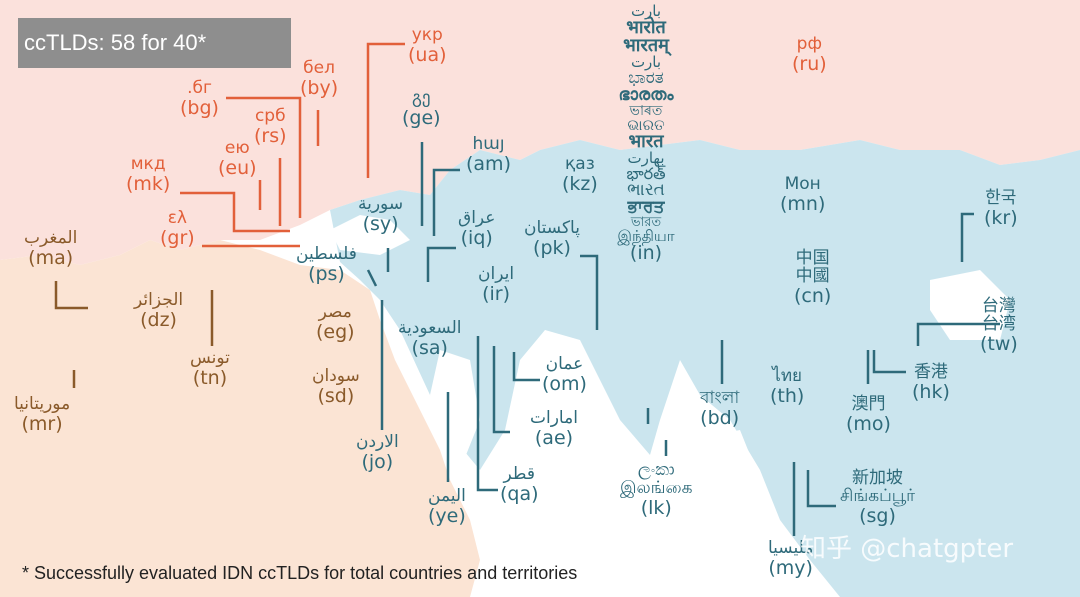  I want to click on europe-connectors, so click(292, 145).